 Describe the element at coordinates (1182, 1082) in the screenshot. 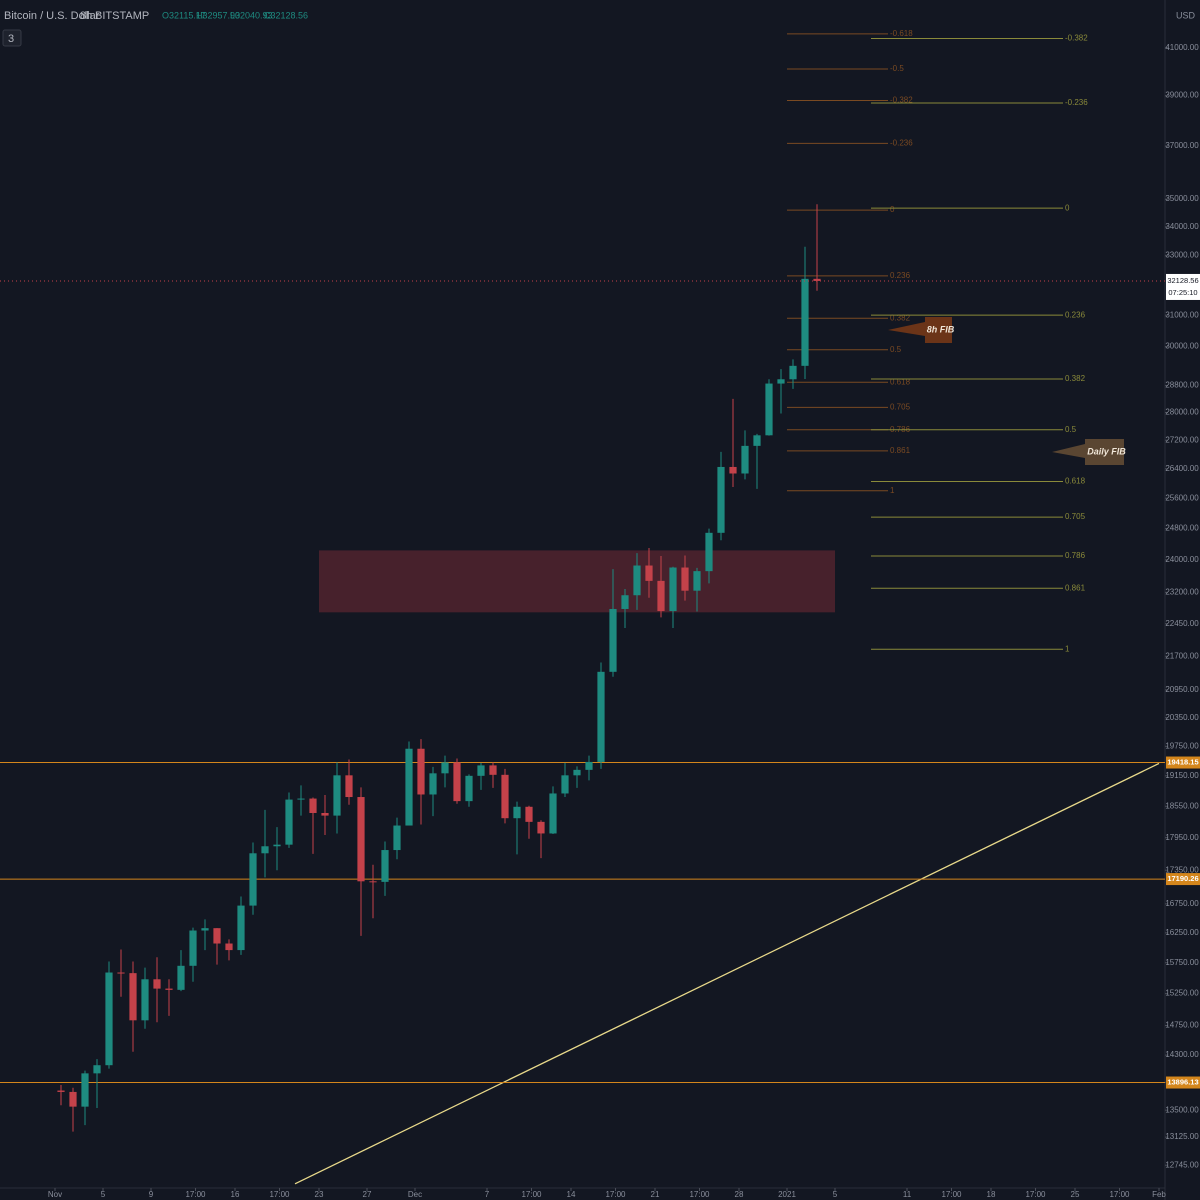

I see `price-level-label: 13896.13` at that location.